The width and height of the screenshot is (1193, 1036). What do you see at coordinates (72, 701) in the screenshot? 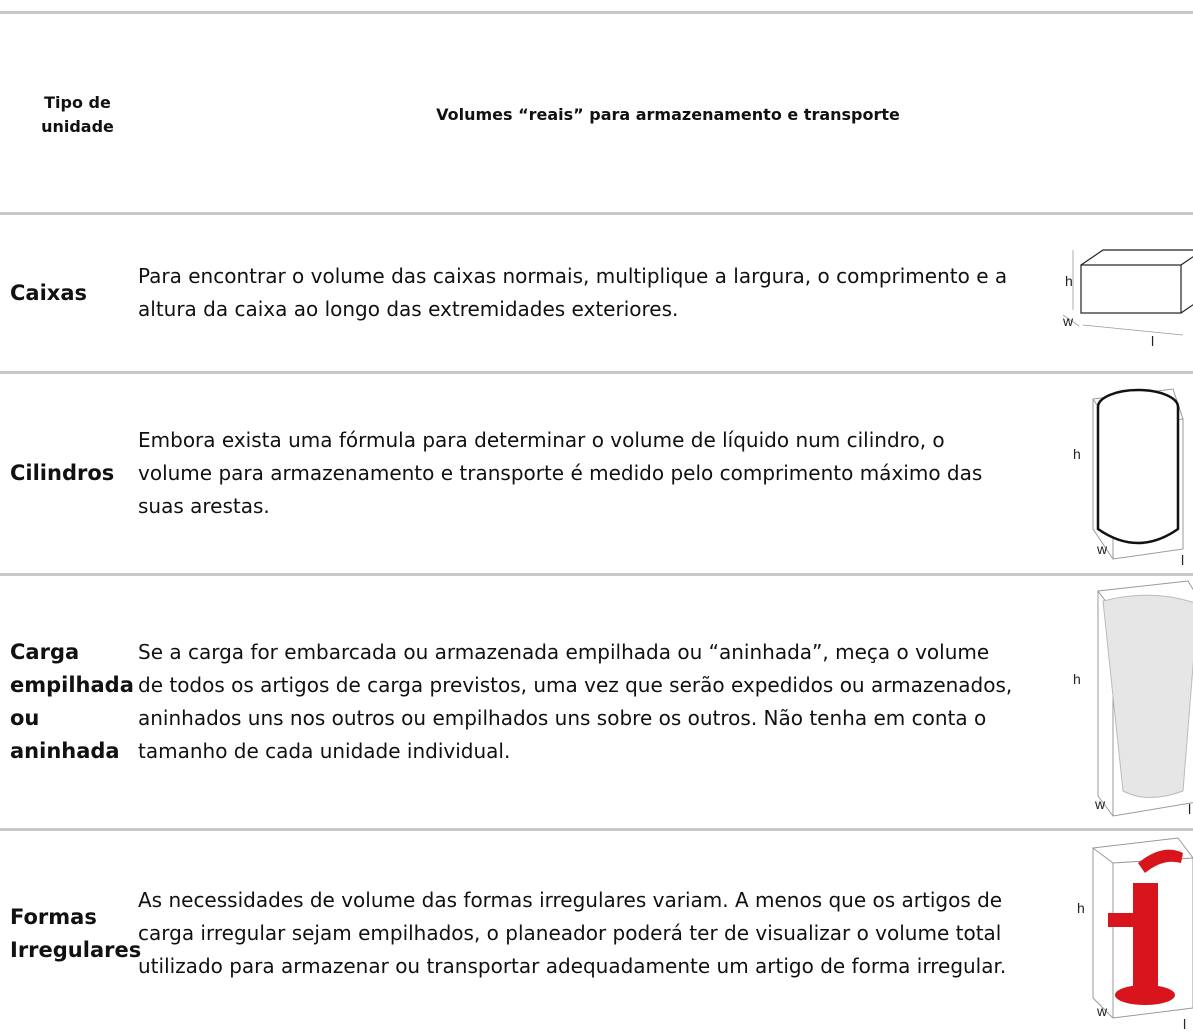
I see `unit-type: Carga empilhada ou aninhada` at bounding box center [72, 701].